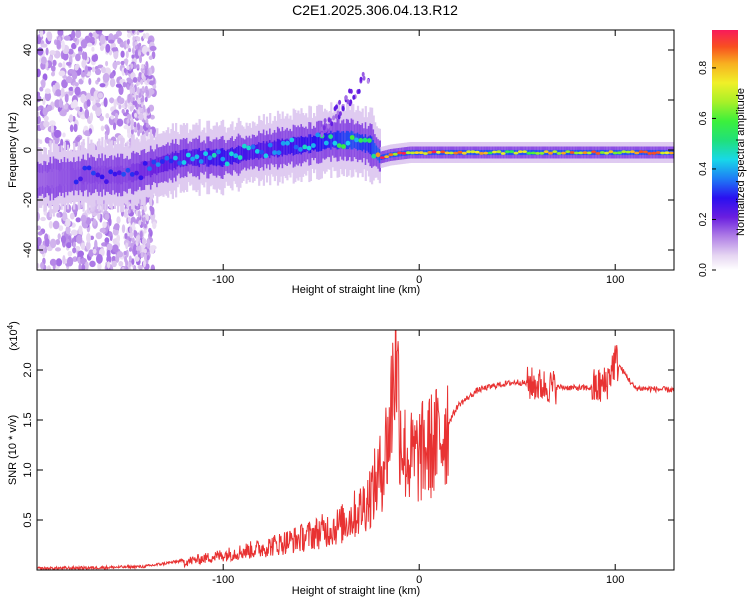  I want to click on snr-xlabel: Height of straight line (km), so click(356, 591).